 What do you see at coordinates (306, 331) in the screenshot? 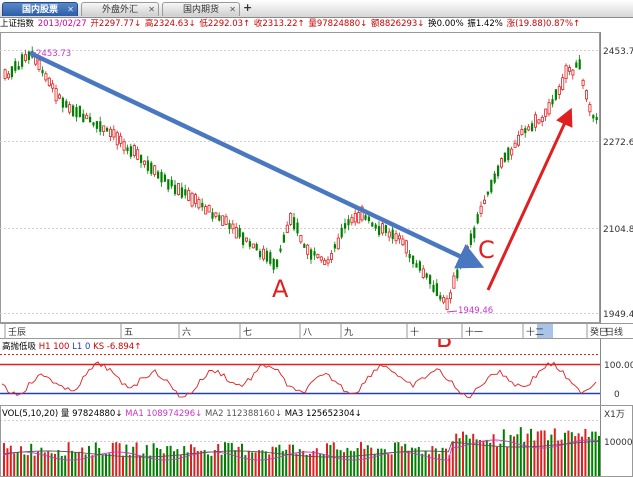
I see `time-axis: 壬辰 五 六 七 八 九 十 十一 十二 癸巳` at bounding box center [306, 331].